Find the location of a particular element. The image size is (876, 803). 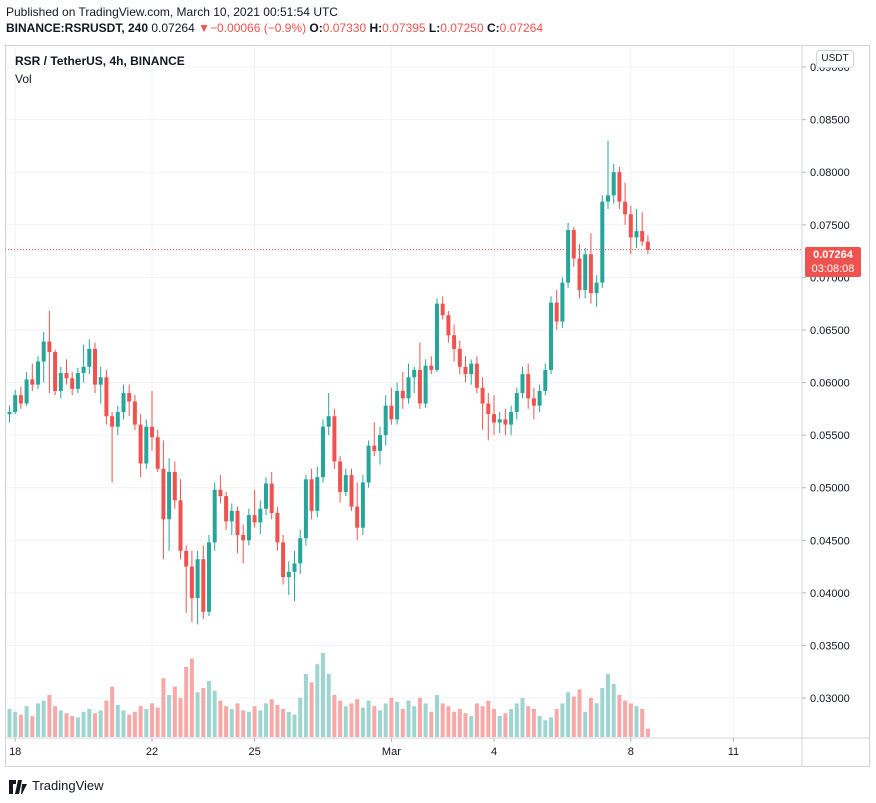

time-tick-label: 18 is located at coordinates (15, 752).